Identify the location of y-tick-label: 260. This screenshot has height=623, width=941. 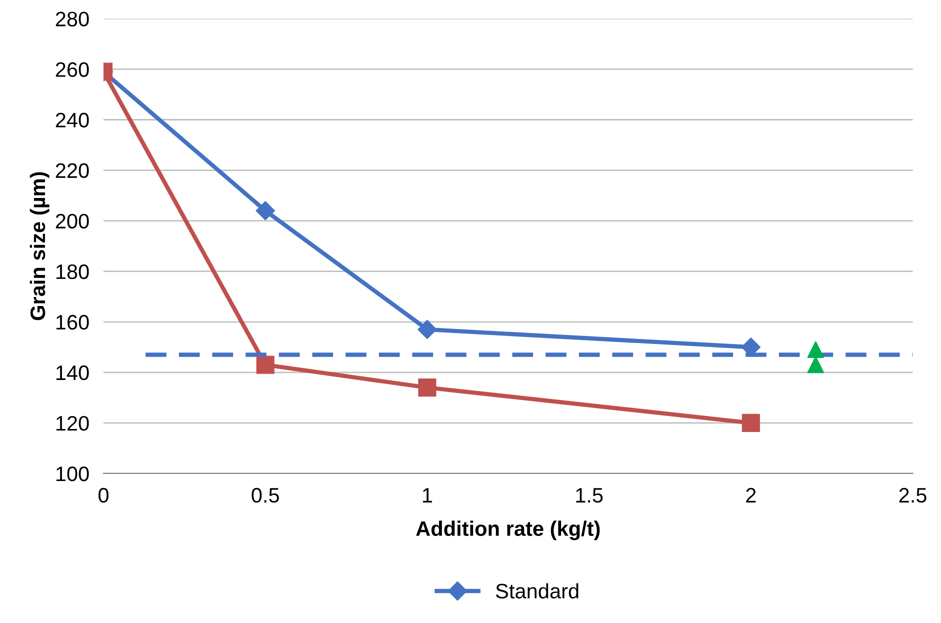
(72, 69).